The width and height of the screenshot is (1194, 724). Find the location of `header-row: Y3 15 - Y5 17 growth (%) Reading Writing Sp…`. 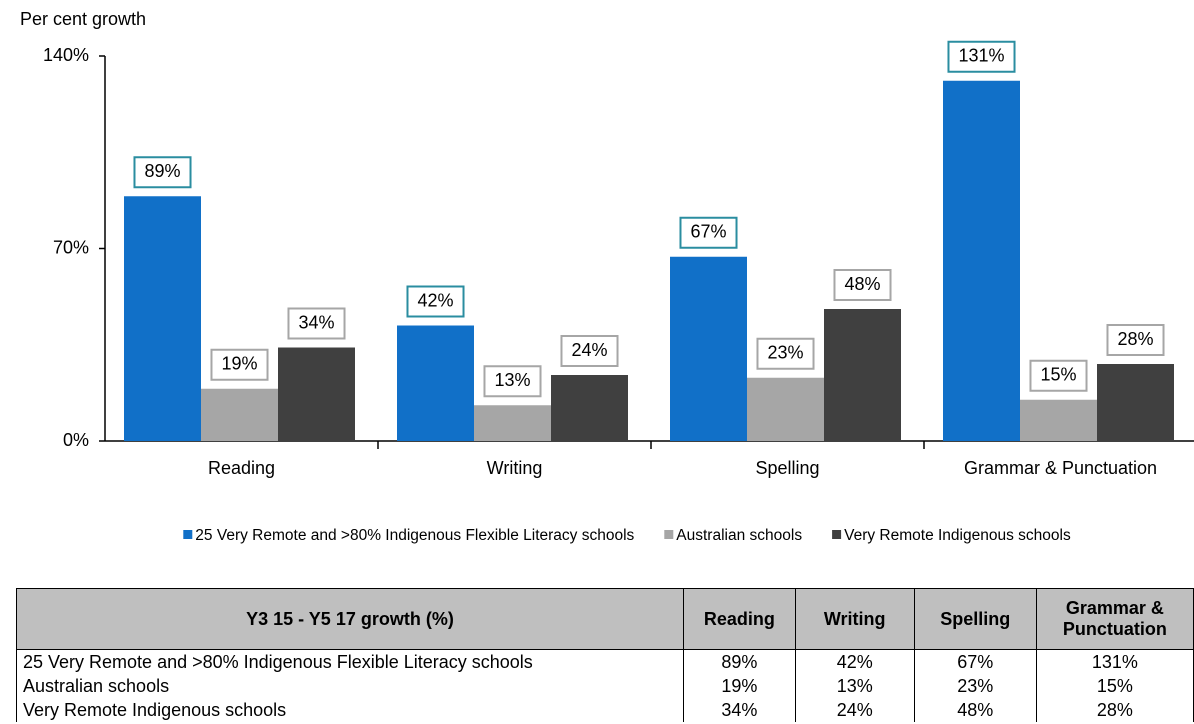

header-row: Y3 15 - Y5 17 growth (%) Reading Writing Sp… is located at coordinates (605, 619).